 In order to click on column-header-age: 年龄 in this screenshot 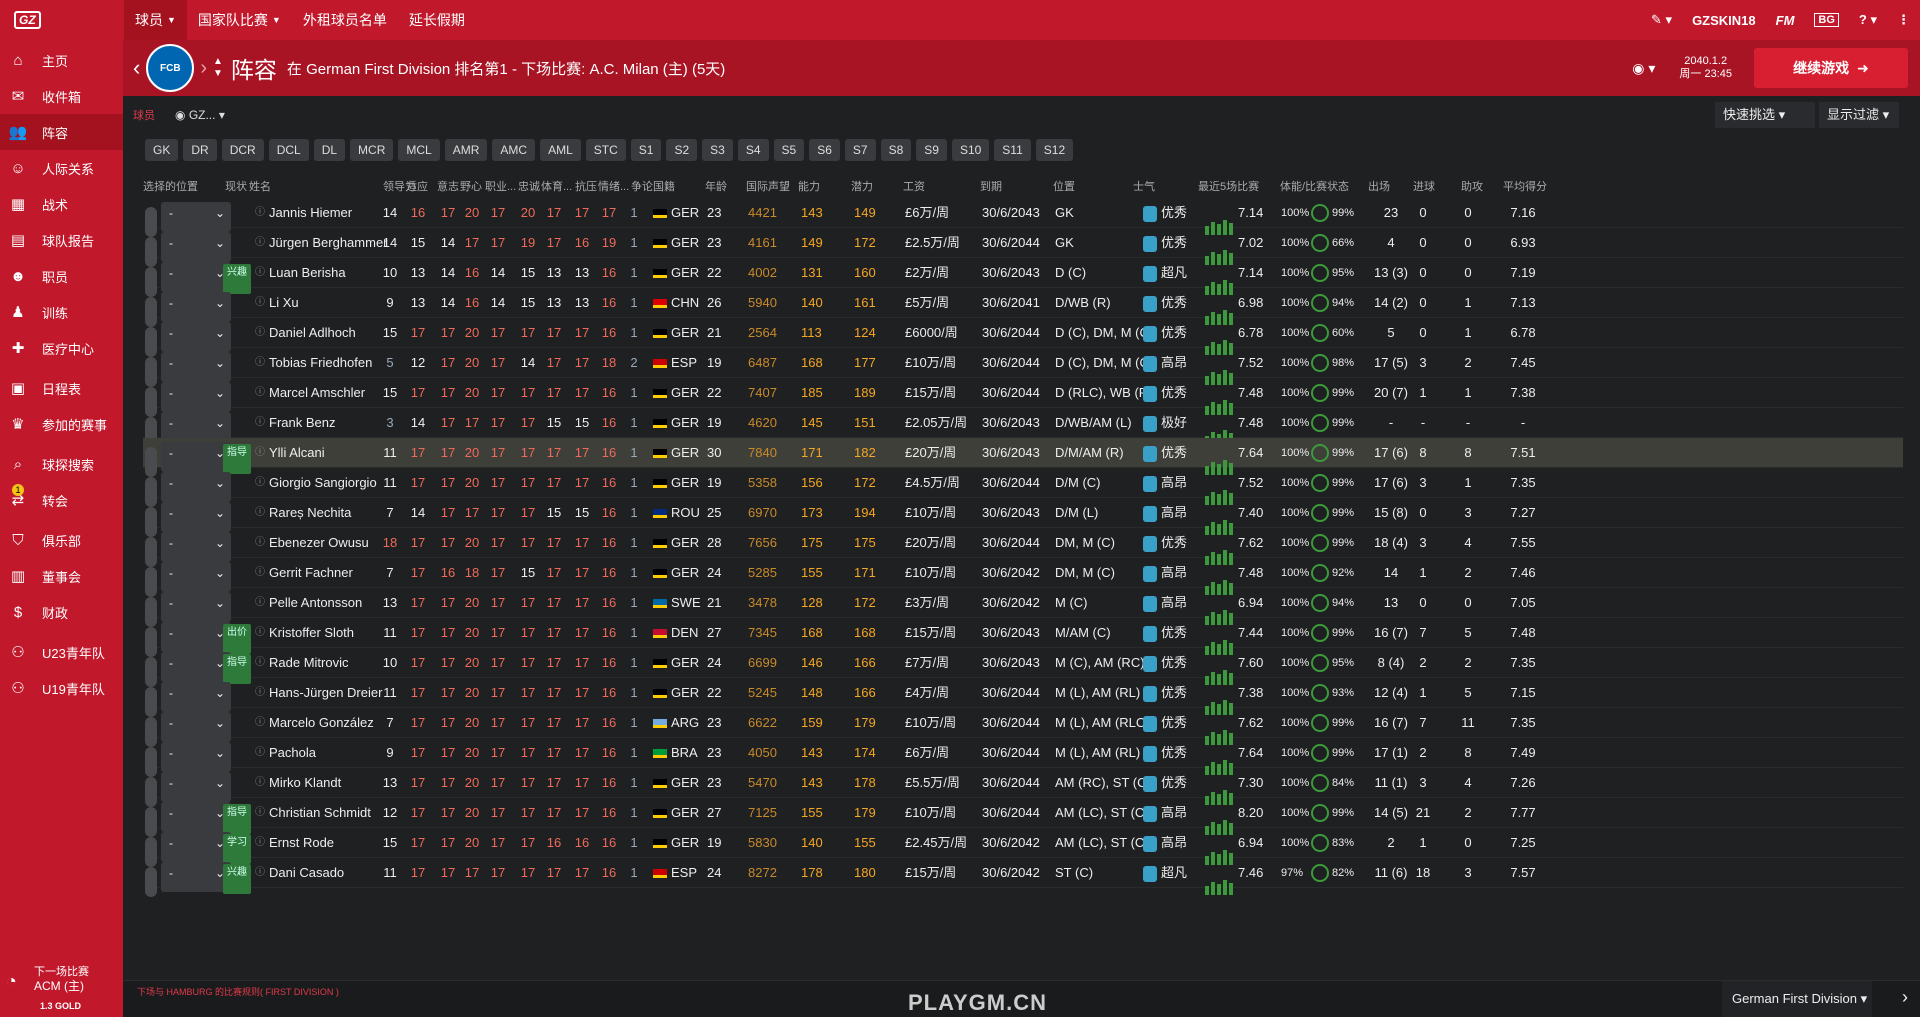, I will do `click(716, 187)`.